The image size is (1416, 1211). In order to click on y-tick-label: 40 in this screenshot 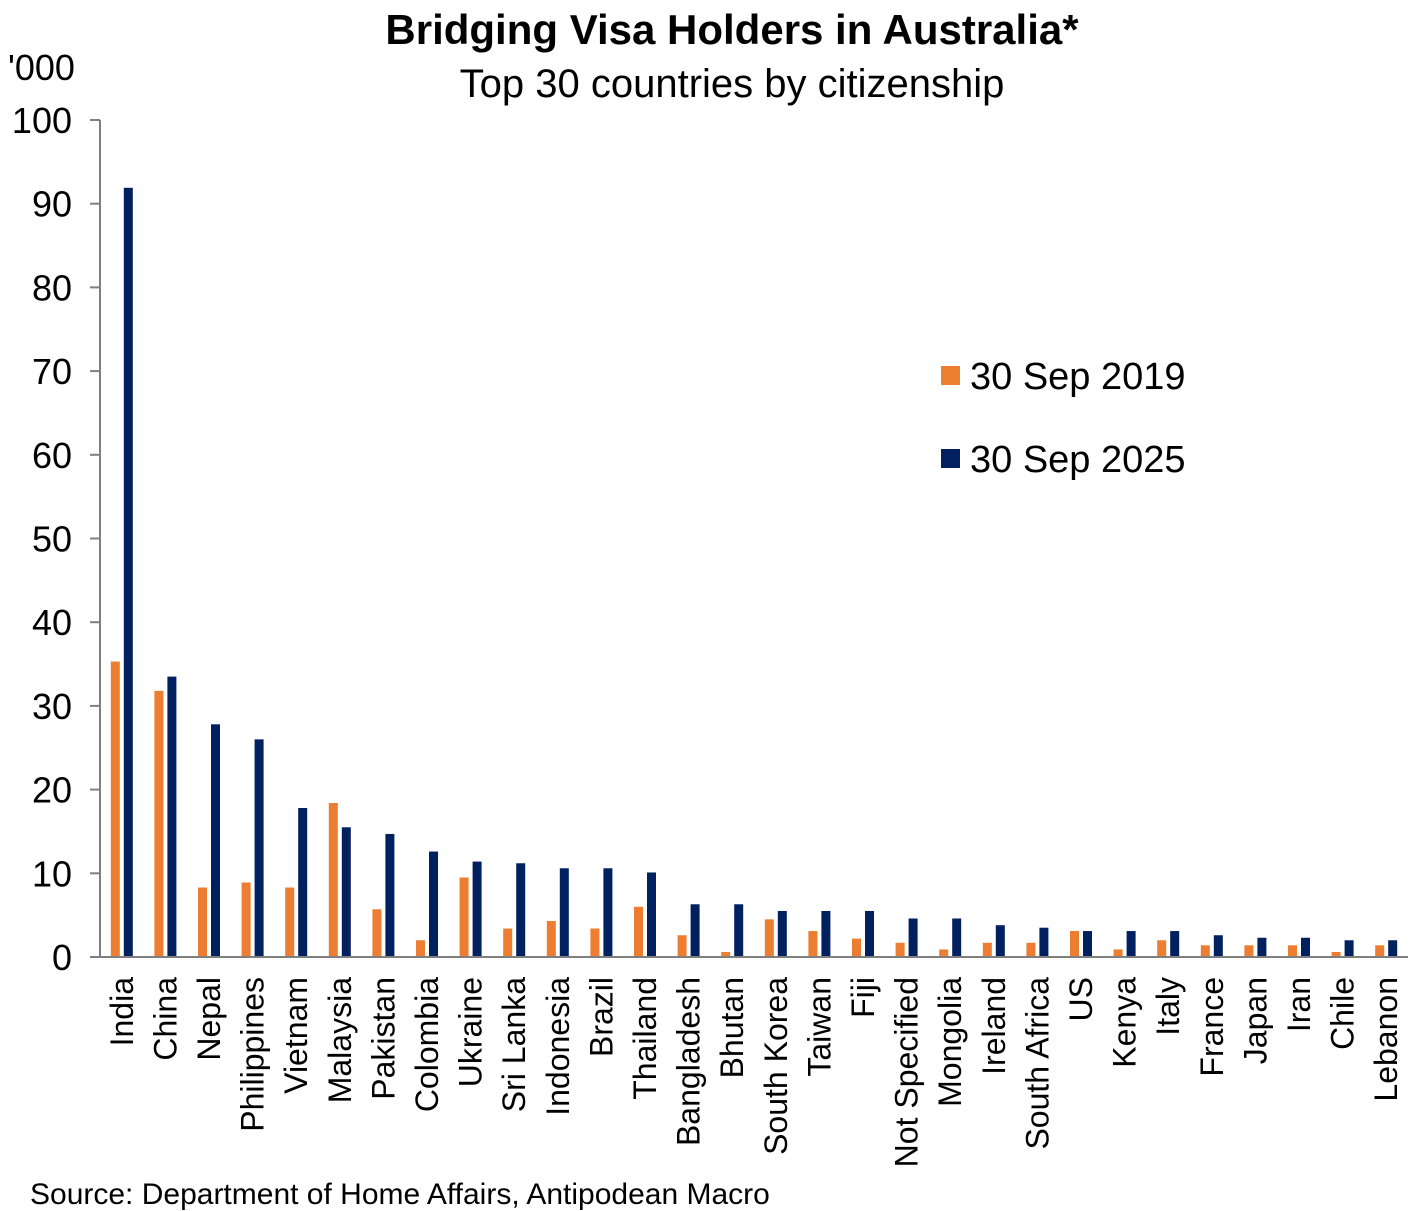, I will do `click(52, 622)`.